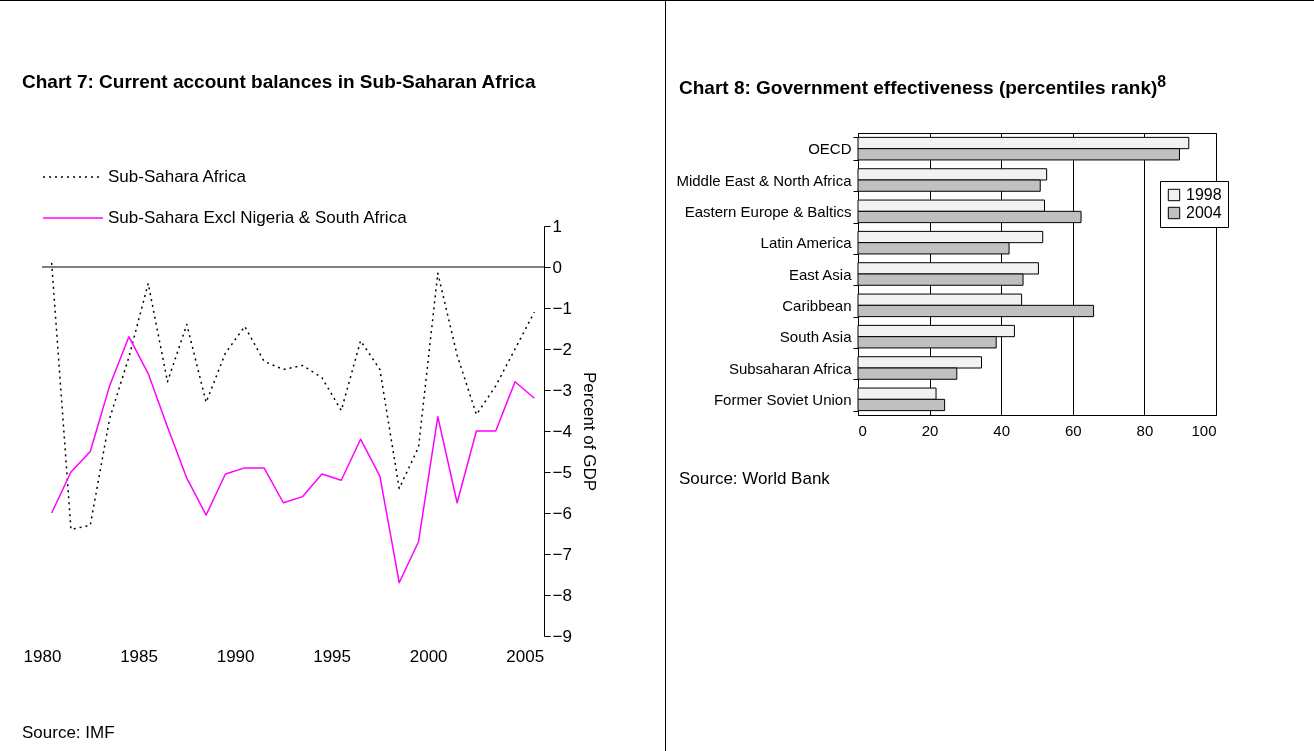 The height and width of the screenshot is (751, 1314). What do you see at coordinates (1204, 194) in the screenshot?
I see `legend-label: 1998` at bounding box center [1204, 194].